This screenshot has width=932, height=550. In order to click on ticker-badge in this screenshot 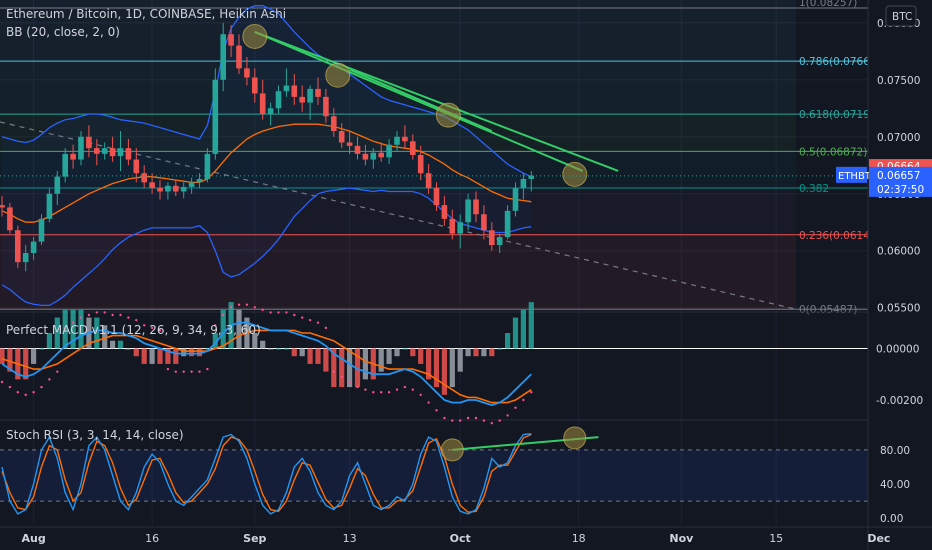, I will do `click(851, 174)`.